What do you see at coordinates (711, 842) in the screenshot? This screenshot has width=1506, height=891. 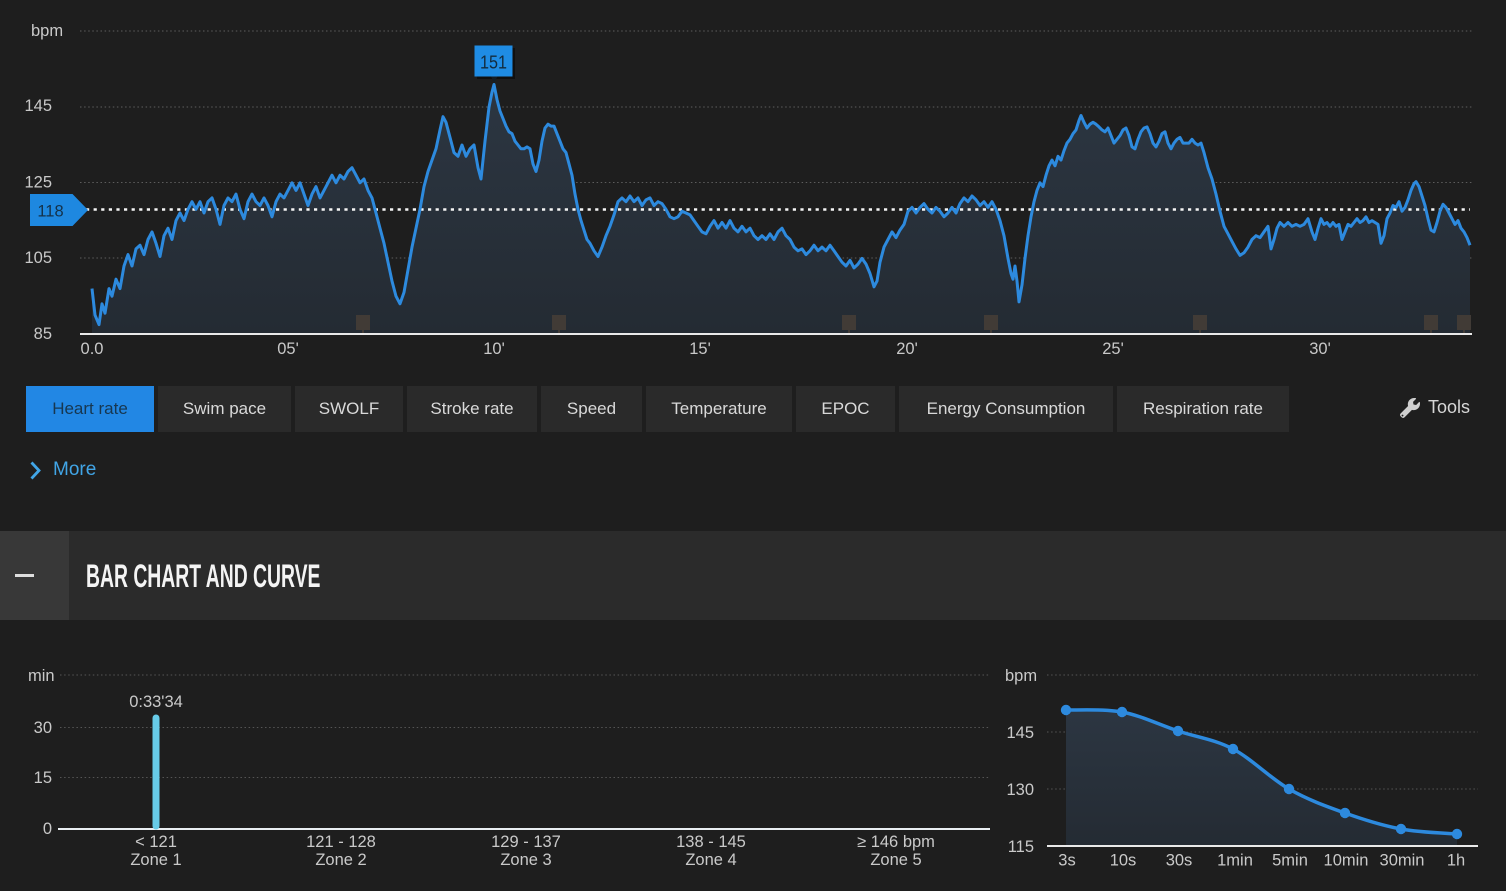 I see `svg-text: 138 - 145` at bounding box center [711, 842].